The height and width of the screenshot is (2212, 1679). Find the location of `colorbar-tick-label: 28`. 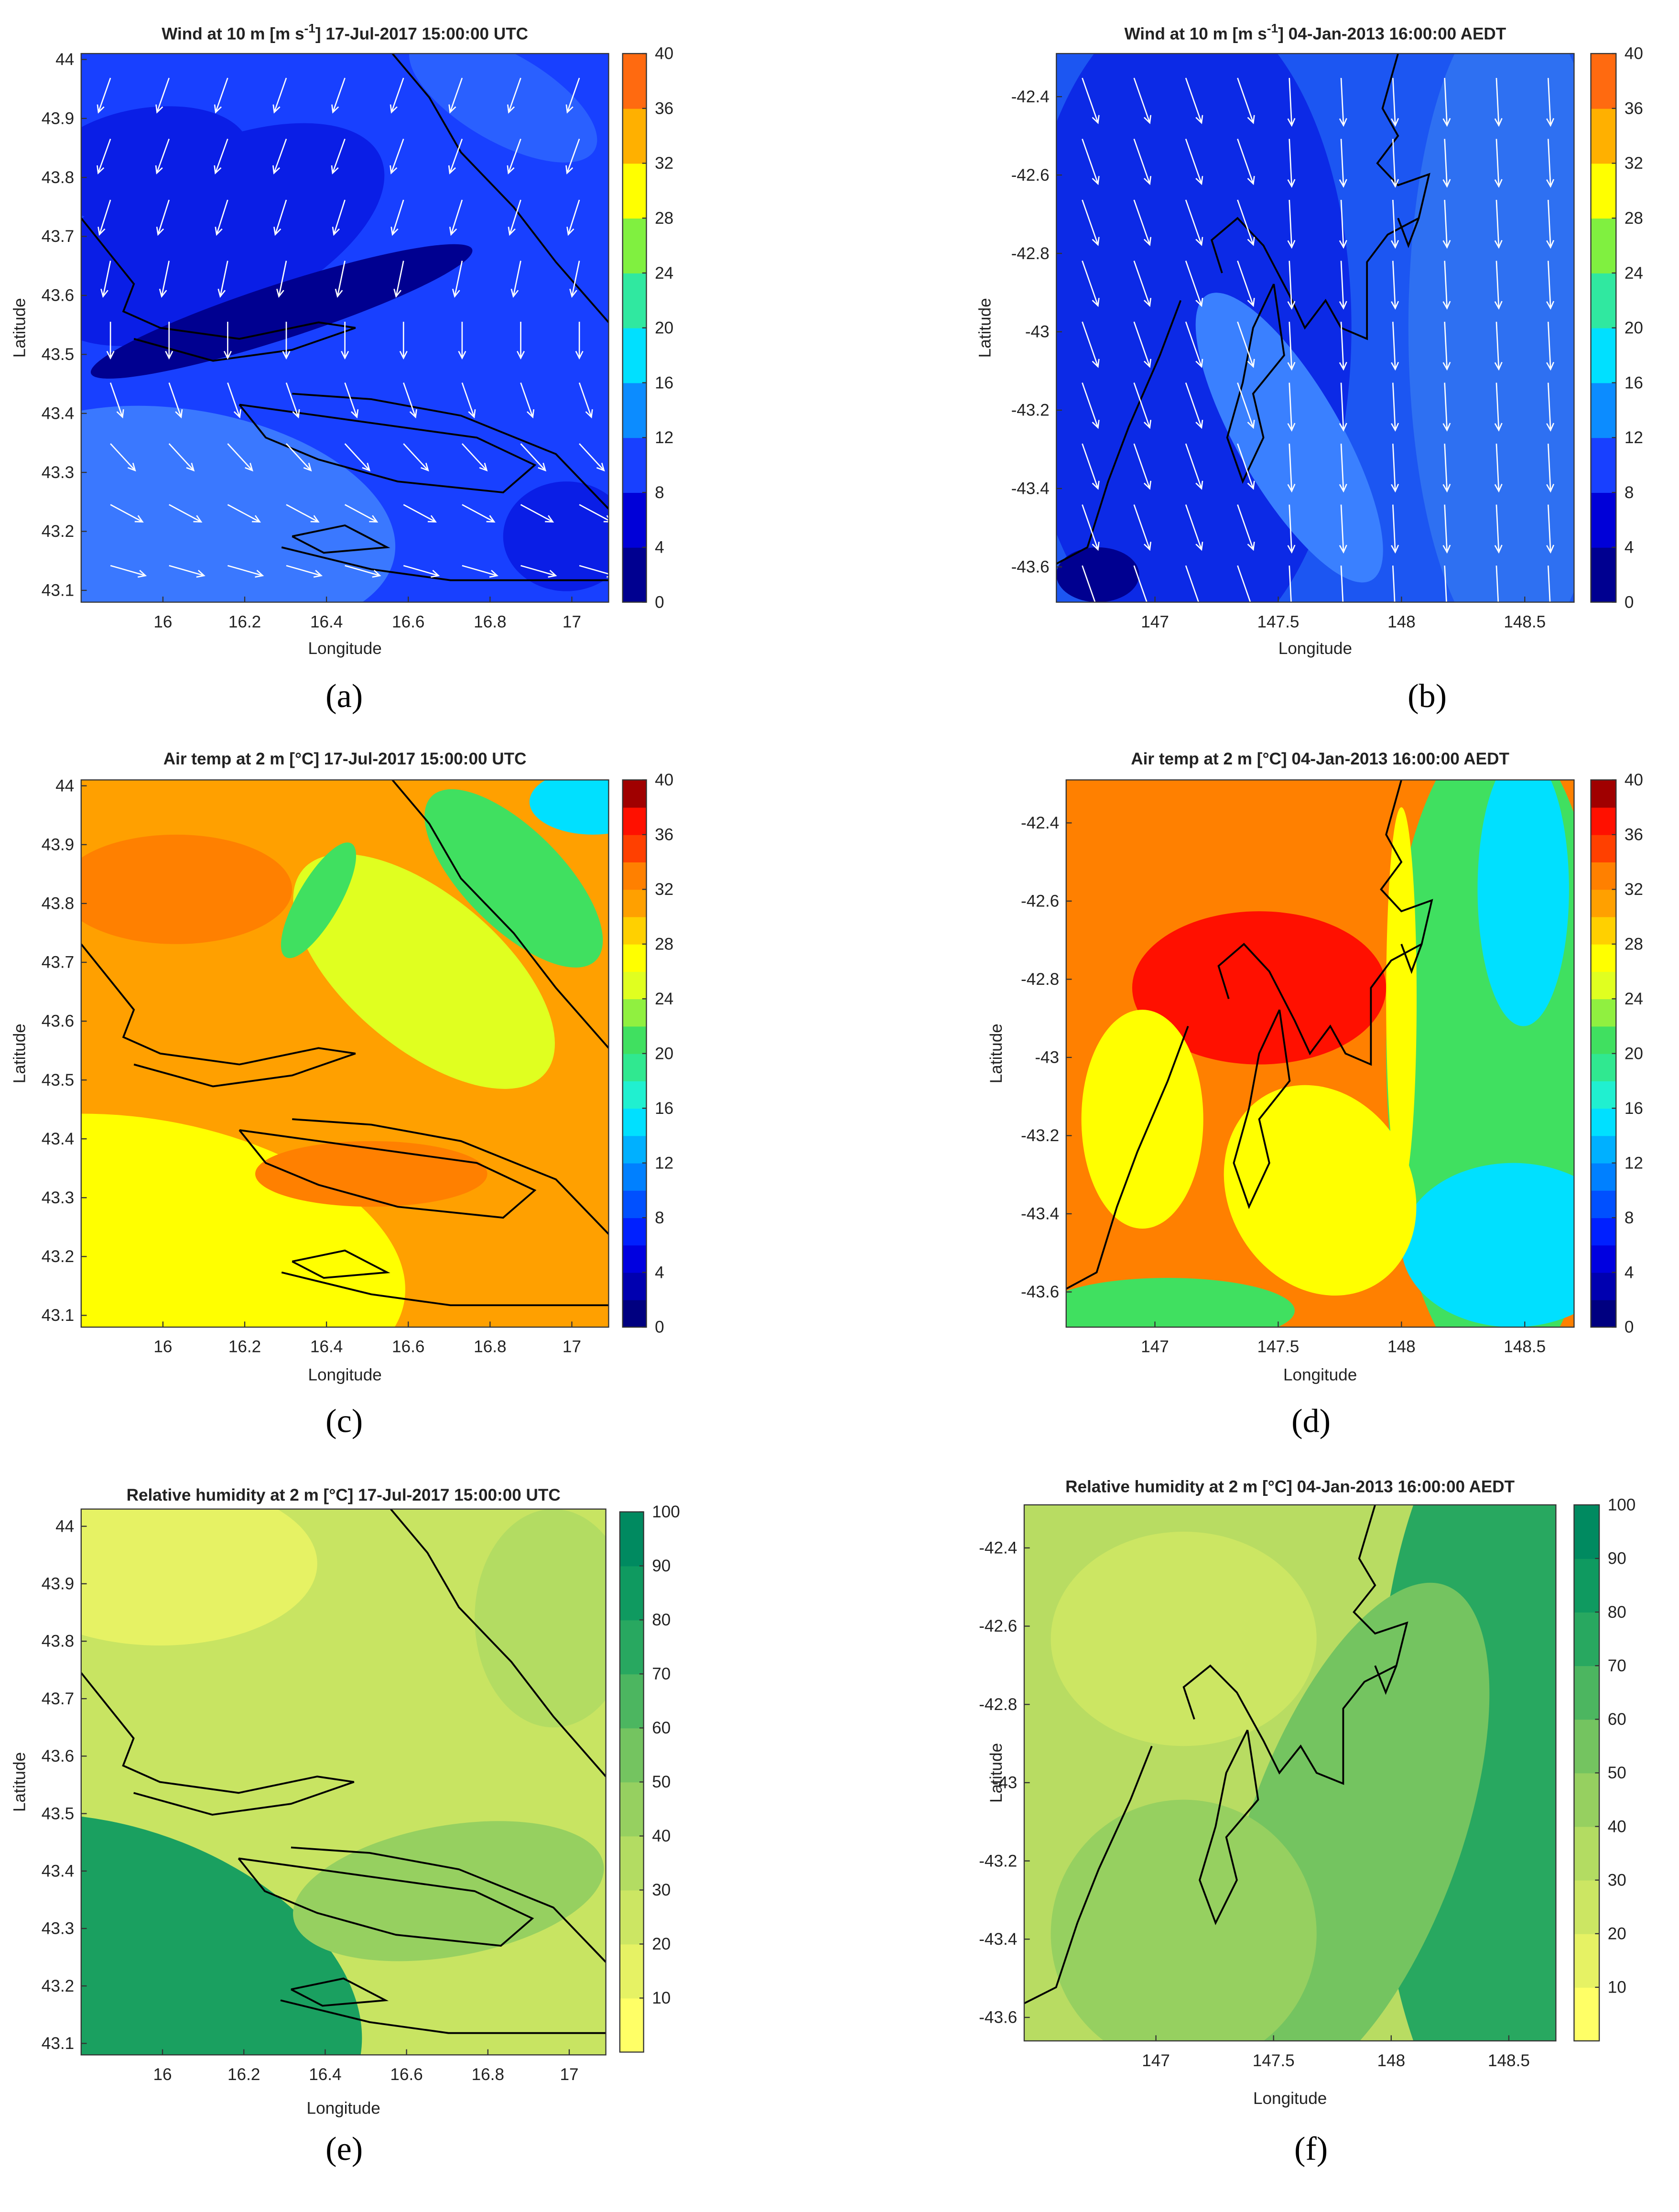

colorbar-tick-label: 28 is located at coordinates (1634, 218).